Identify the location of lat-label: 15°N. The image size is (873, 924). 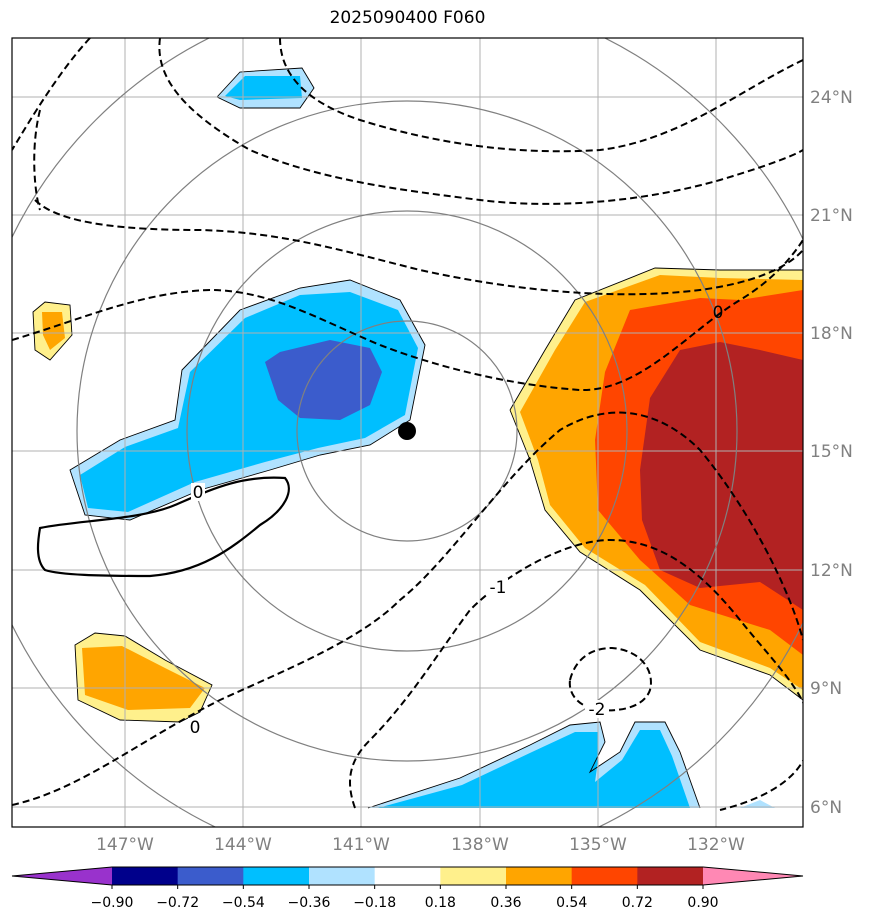
(831, 452).